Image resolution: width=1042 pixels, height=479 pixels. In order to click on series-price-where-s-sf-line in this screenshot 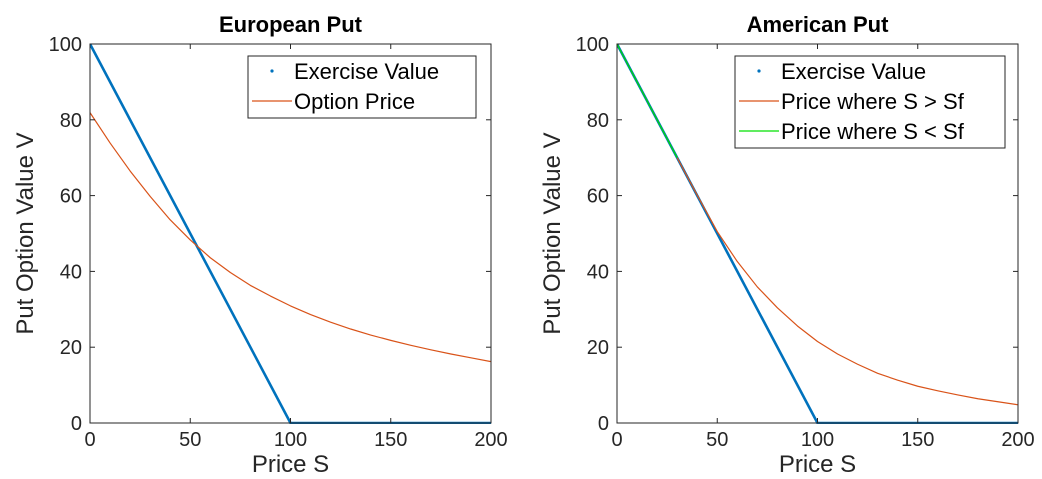, I will do `click(647, 100)`.